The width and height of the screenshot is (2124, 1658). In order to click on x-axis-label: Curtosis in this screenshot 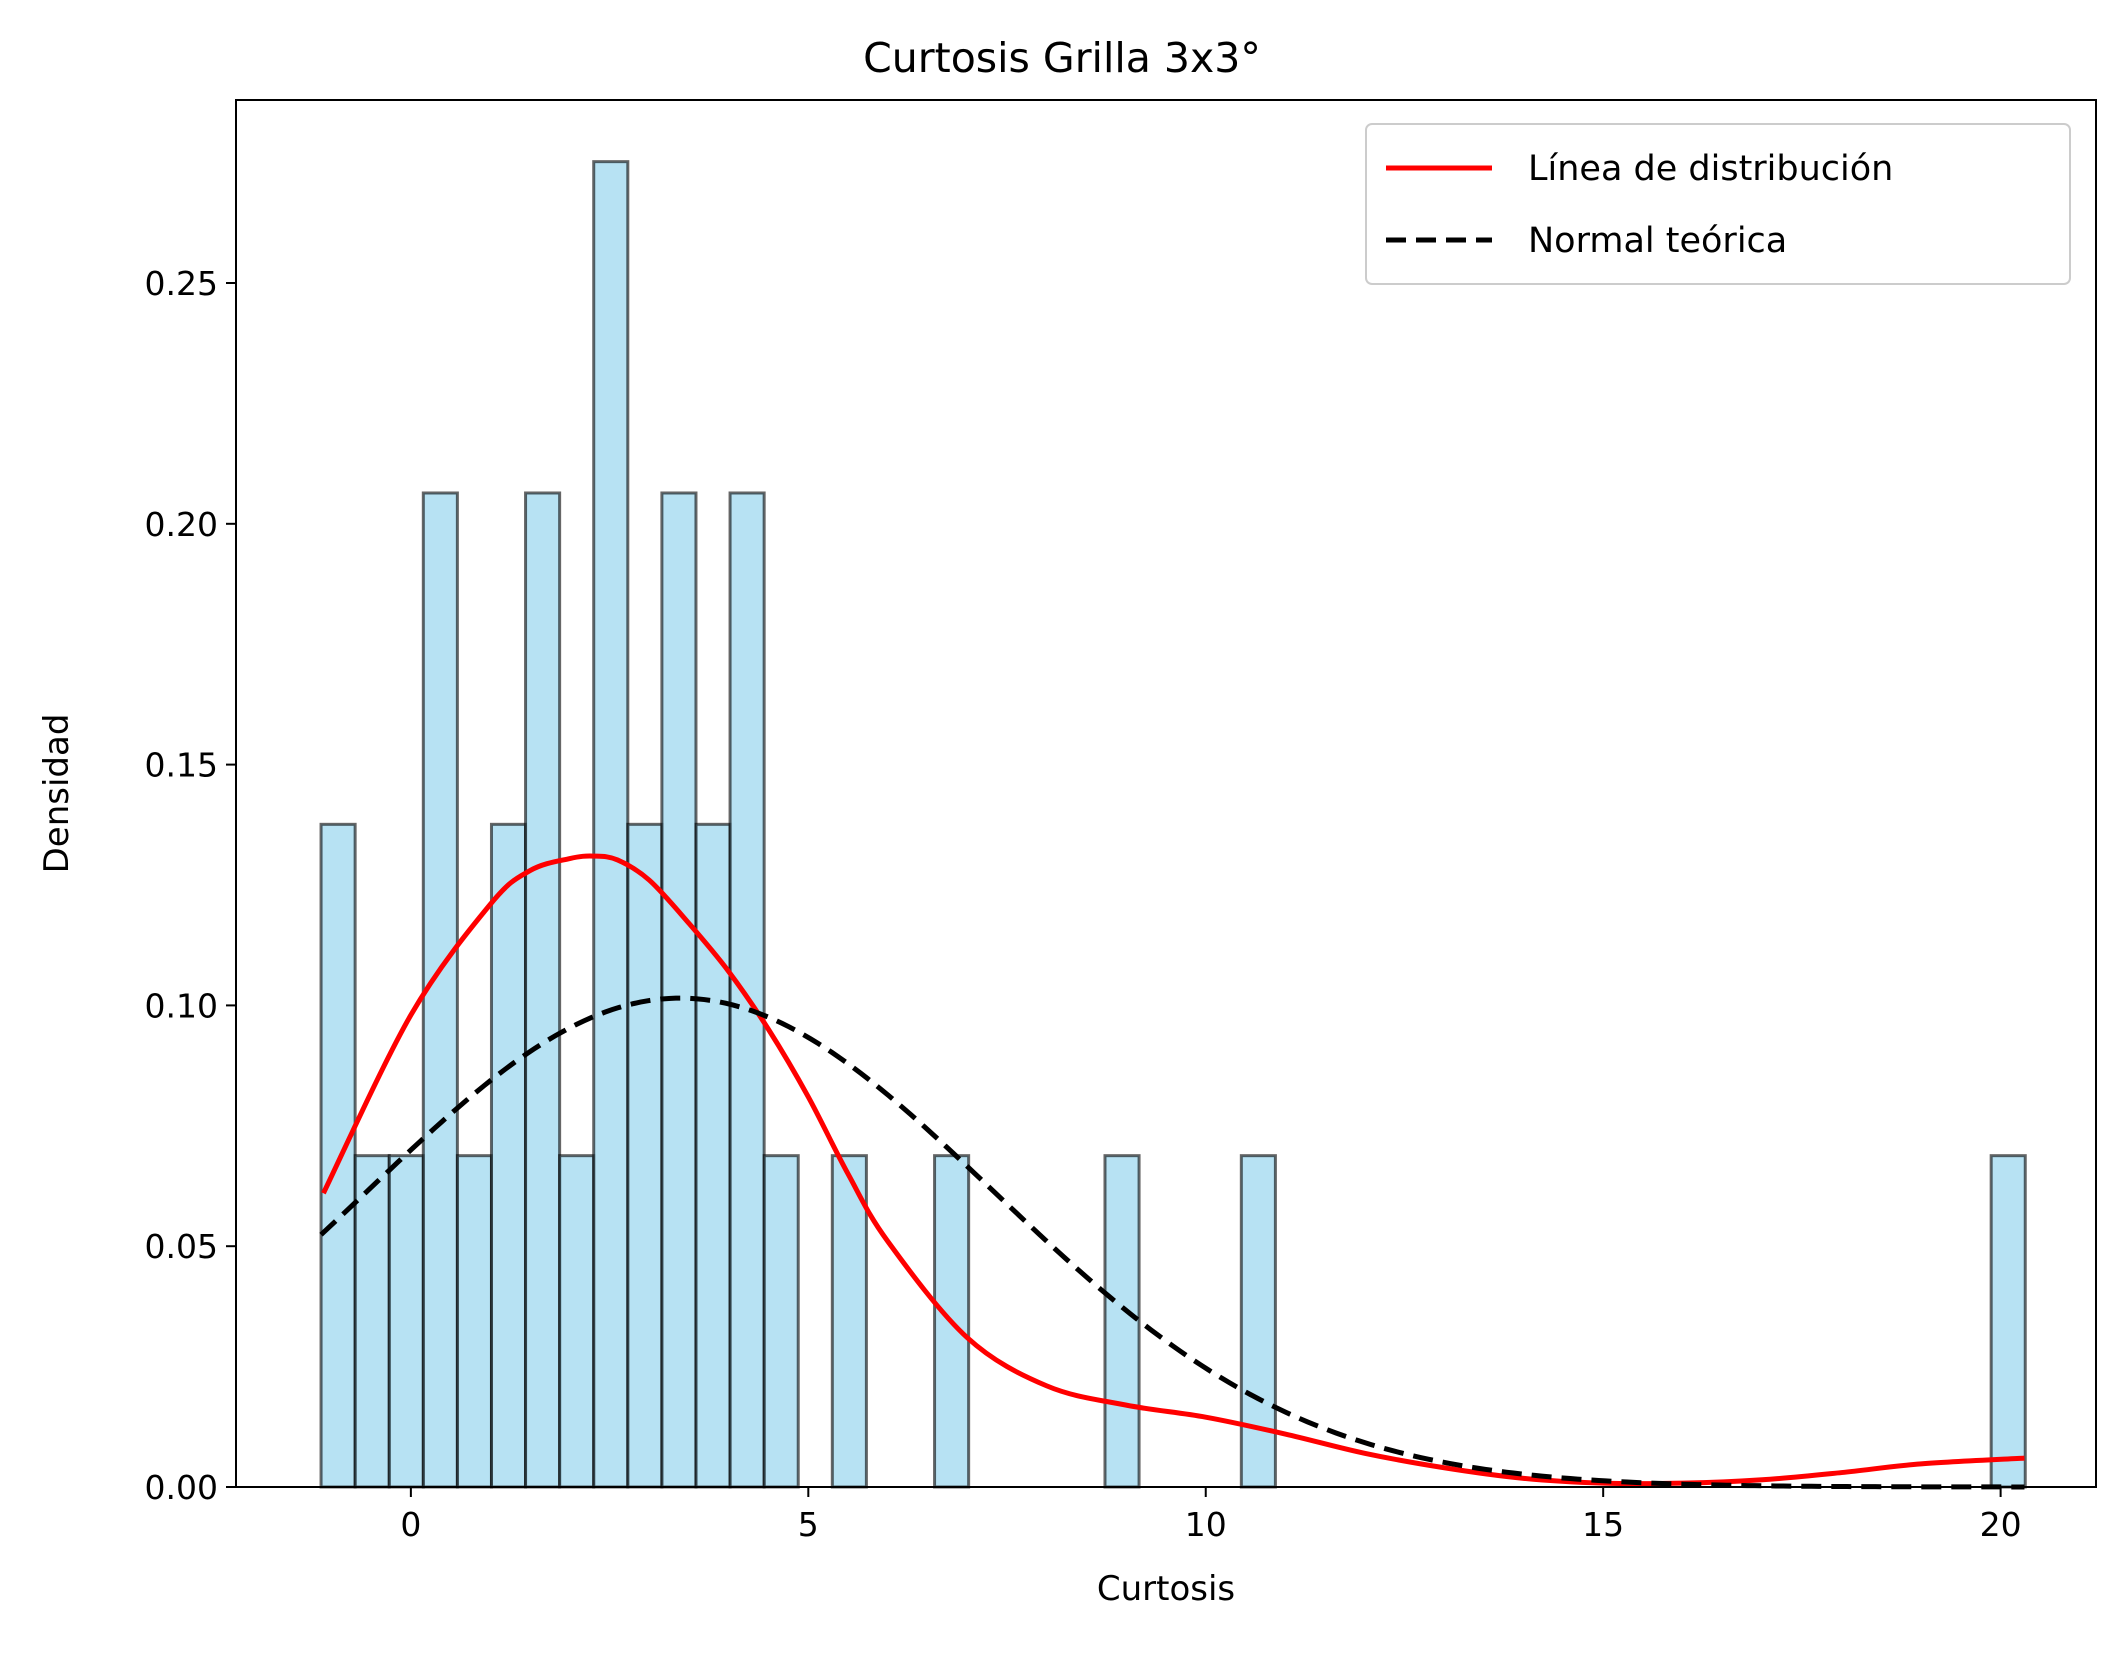, I will do `click(1166, 1589)`.